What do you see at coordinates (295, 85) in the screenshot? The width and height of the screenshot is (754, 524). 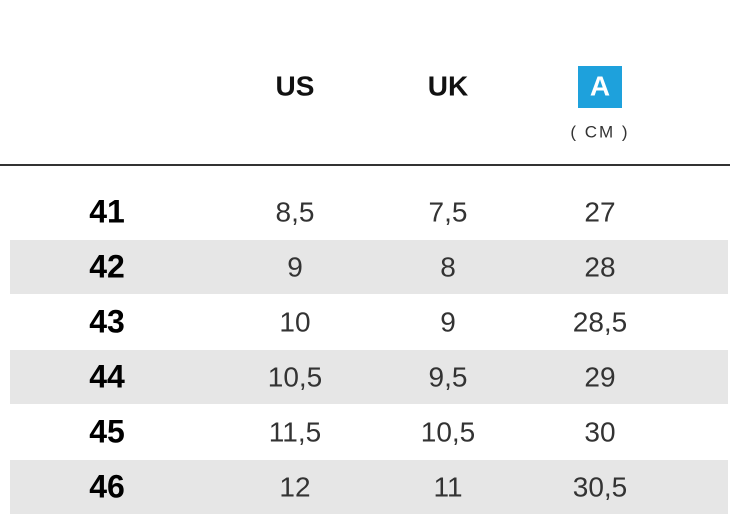 I see `column-header: US` at bounding box center [295, 85].